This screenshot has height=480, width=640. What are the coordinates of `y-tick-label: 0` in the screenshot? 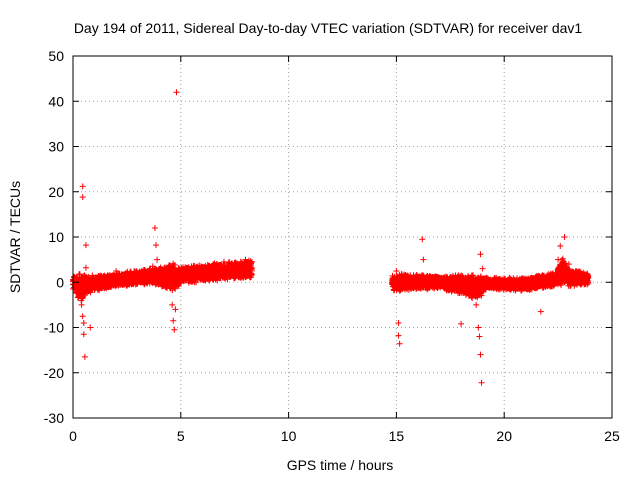 It's located at (60, 282).